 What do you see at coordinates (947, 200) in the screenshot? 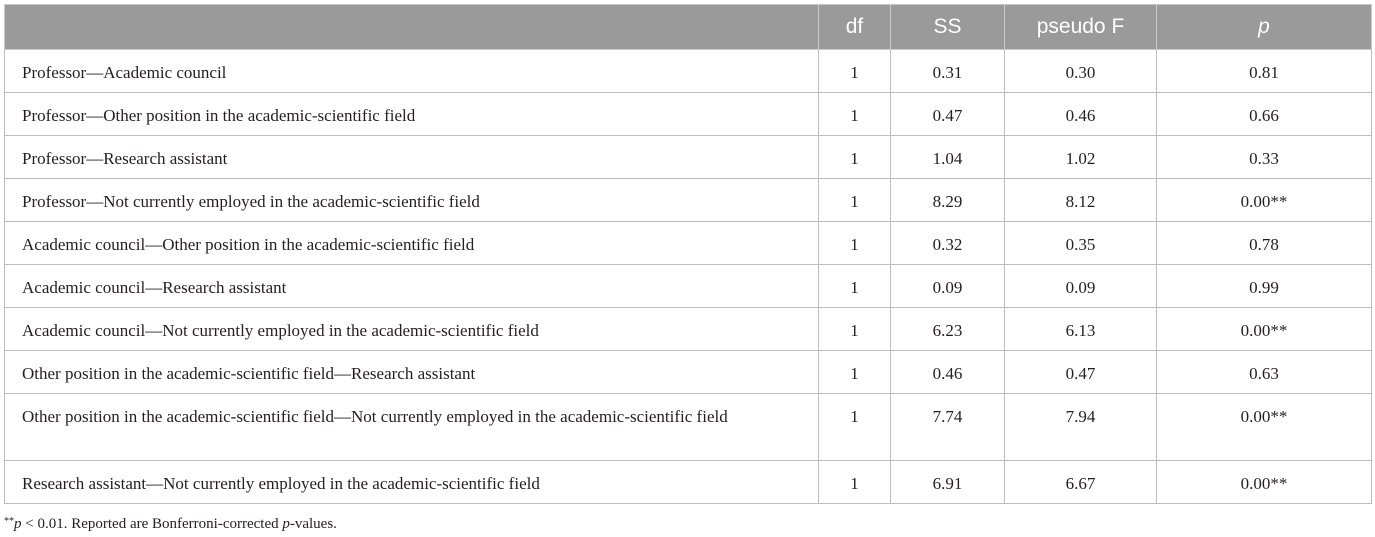
I see `cell-ss: 8.29` at bounding box center [947, 200].